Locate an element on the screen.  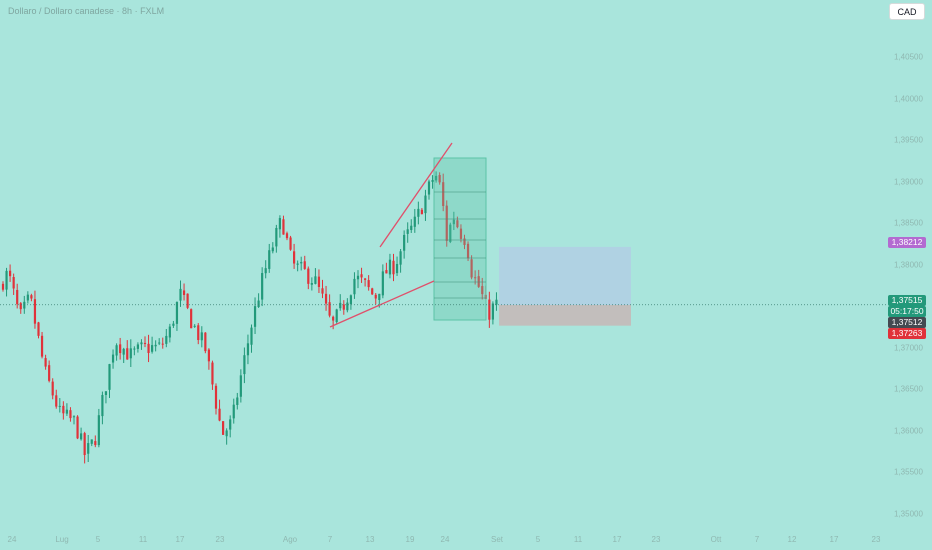
time-tick-label: 5 is located at coordinates (98, 539).